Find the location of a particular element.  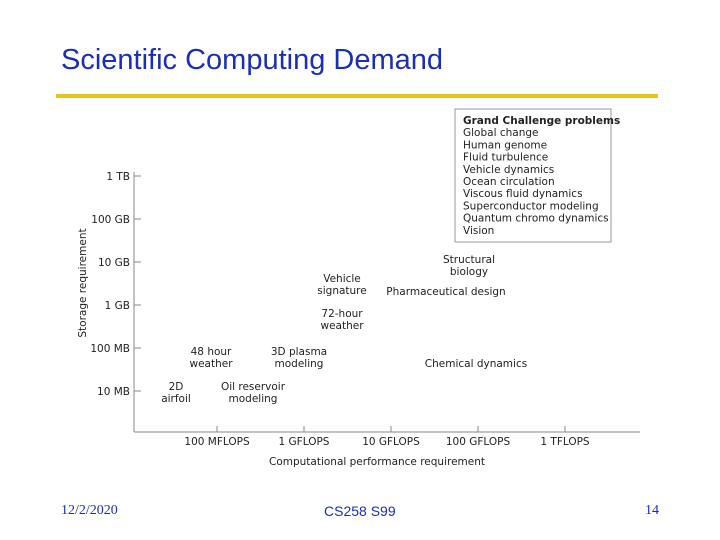

problem-annotation: Chemical dynamics is located at coordinates (476, 364).